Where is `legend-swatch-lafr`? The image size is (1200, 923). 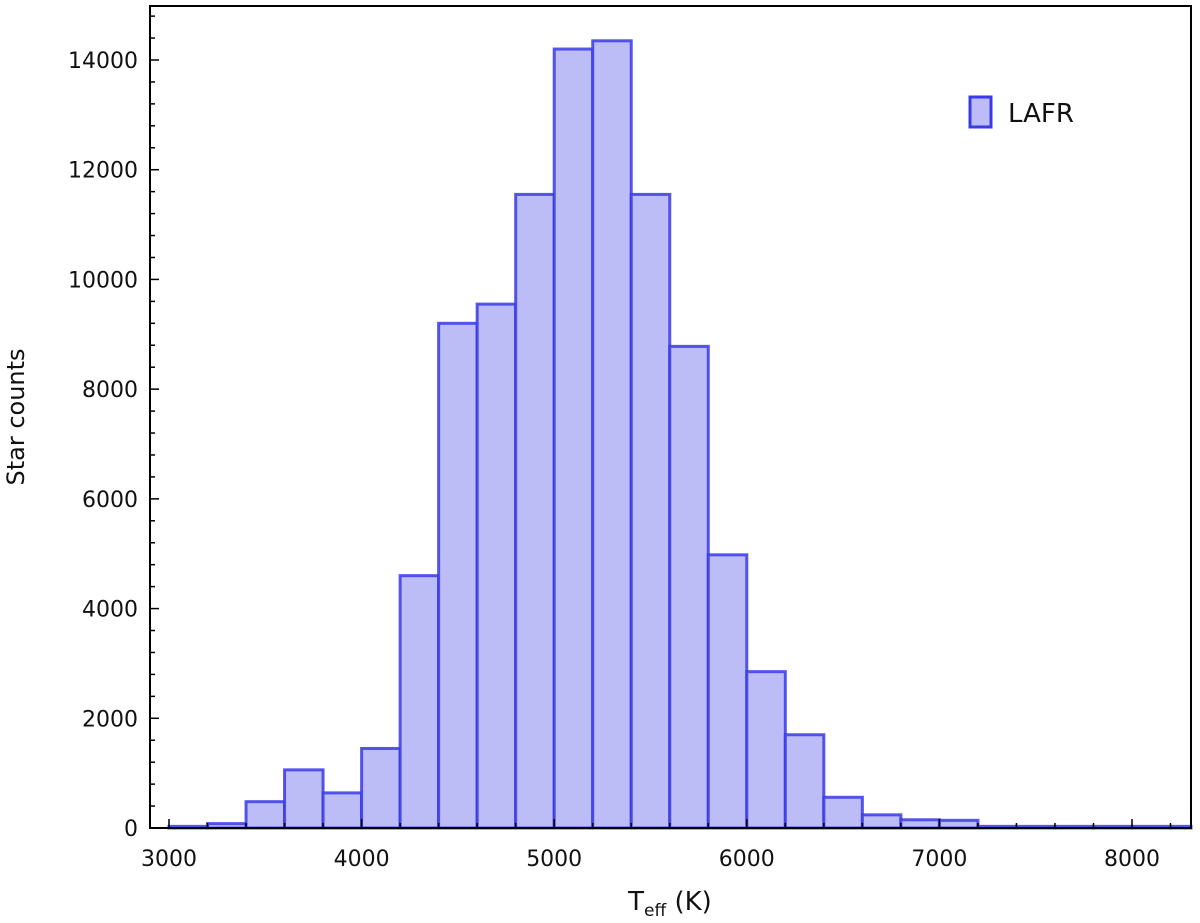 legend-swatch-lafr is located at coordinates (980, 112).